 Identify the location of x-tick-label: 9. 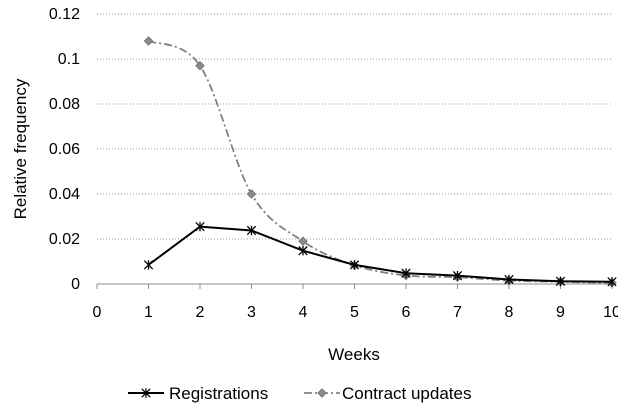
(560, 312).